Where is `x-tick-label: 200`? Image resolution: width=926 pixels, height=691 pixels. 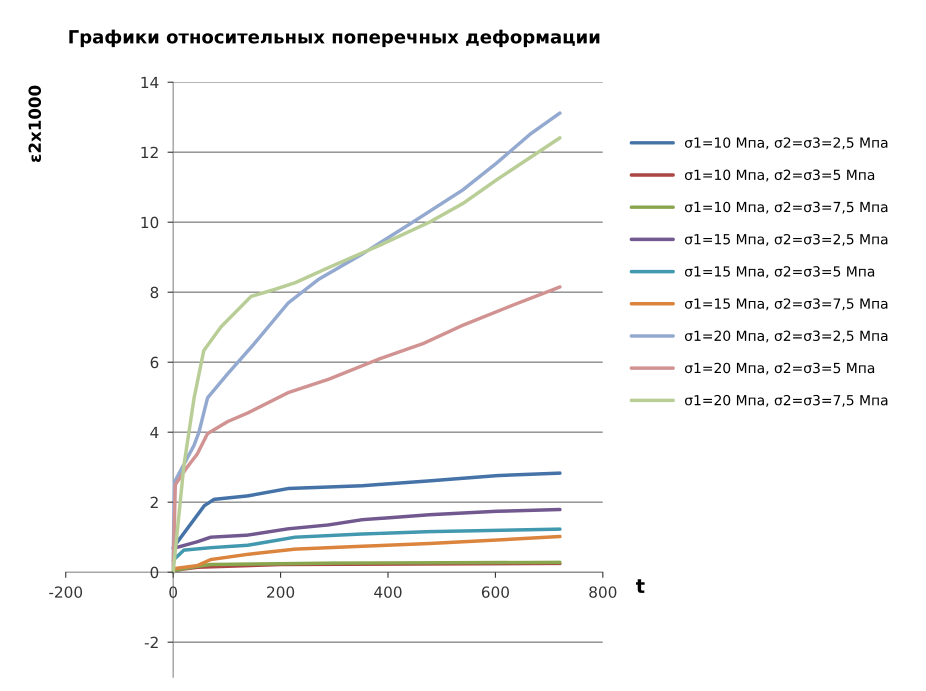
x-tick-label: 200 is located at coordinates (280, 592).